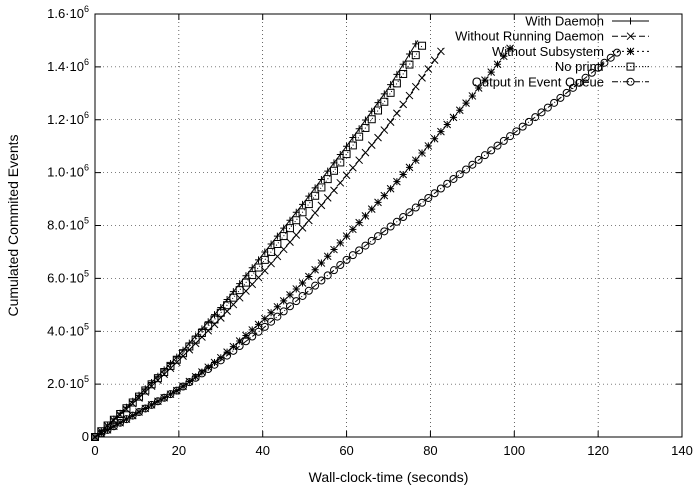 Image resolution: width=694 pixels, height=490 pixels. Describe the element at coordinates (68, 382) in the screenshot. I see `y-tick-label: 2.0·10⁵` at that location.